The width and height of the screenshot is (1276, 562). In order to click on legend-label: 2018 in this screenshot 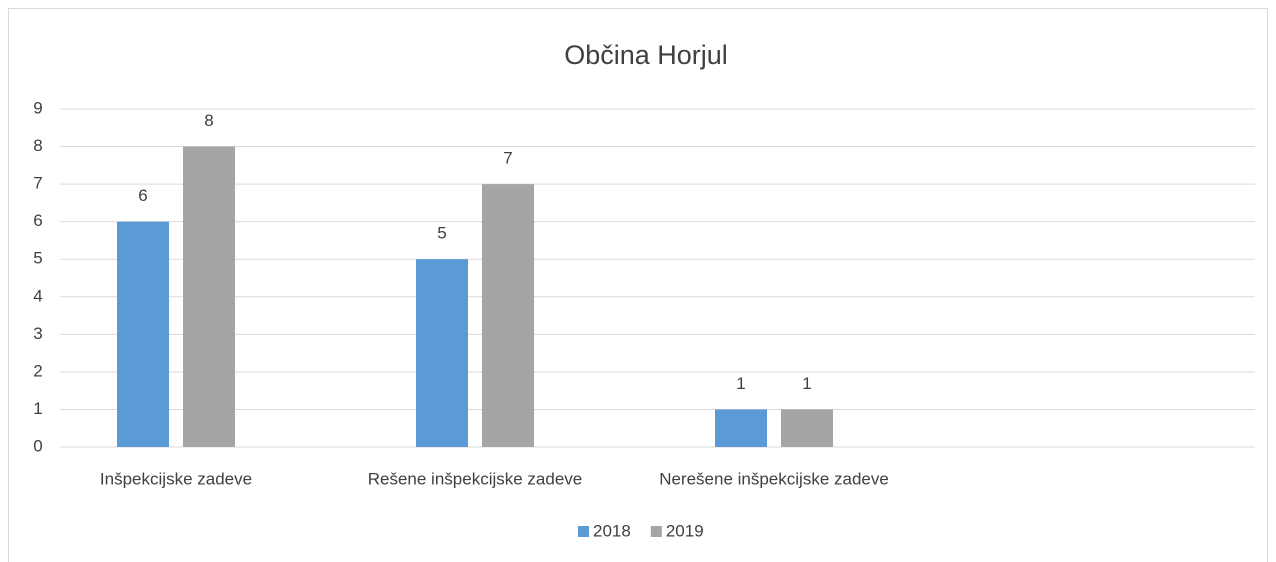, I will do `click(612, 530)`.